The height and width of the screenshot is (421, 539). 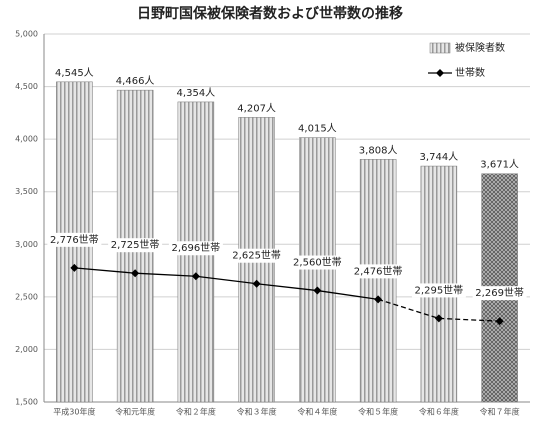 I want to click on y-tick-label: 5,000, so click(x=26, y=34).